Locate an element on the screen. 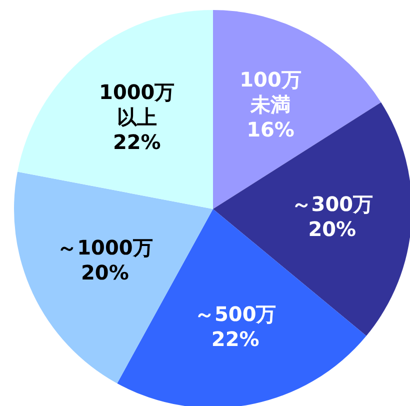 This screenshot has height=406, width=410. slice-label: ～300万 is located at coordinates (332, 204).